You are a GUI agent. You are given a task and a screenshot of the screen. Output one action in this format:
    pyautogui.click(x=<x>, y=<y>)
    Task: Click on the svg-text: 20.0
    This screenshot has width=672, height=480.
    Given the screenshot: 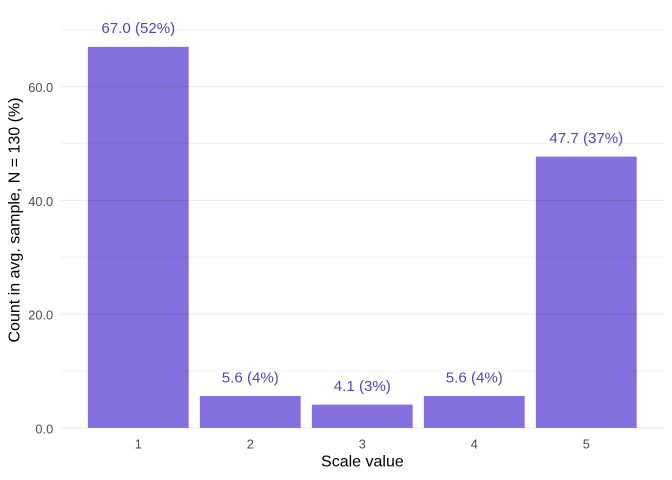 What is the action you would take?
    pyautogui.click(x=40, y=315)
    